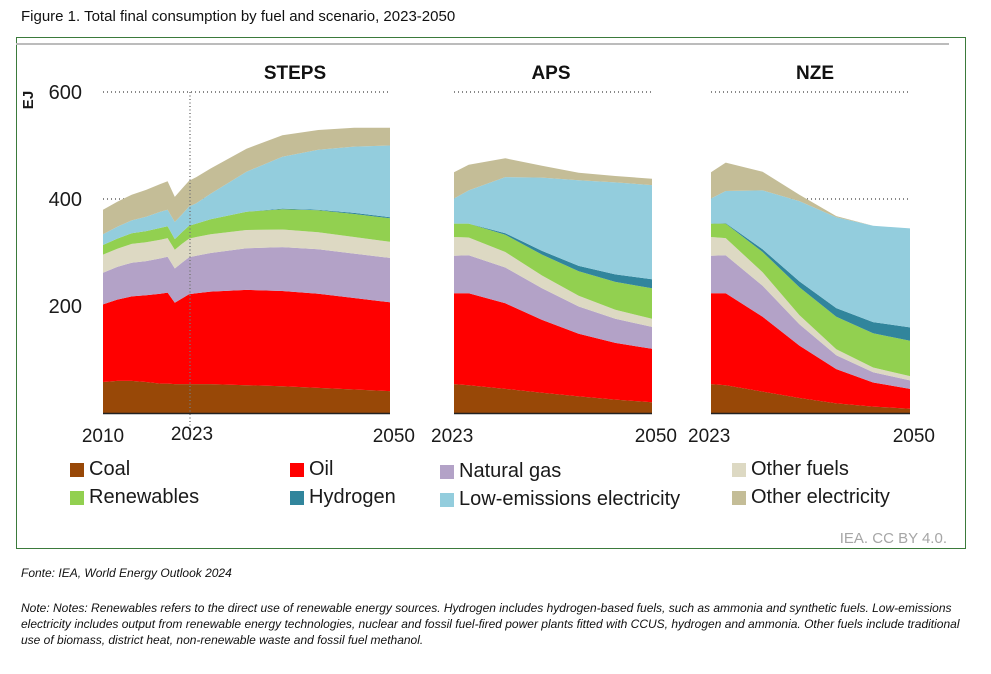 The image size is (991, 674). Describe the element at coordinates (65, 200) in the screenshot. I see `y-tick-label: 400` at that location.